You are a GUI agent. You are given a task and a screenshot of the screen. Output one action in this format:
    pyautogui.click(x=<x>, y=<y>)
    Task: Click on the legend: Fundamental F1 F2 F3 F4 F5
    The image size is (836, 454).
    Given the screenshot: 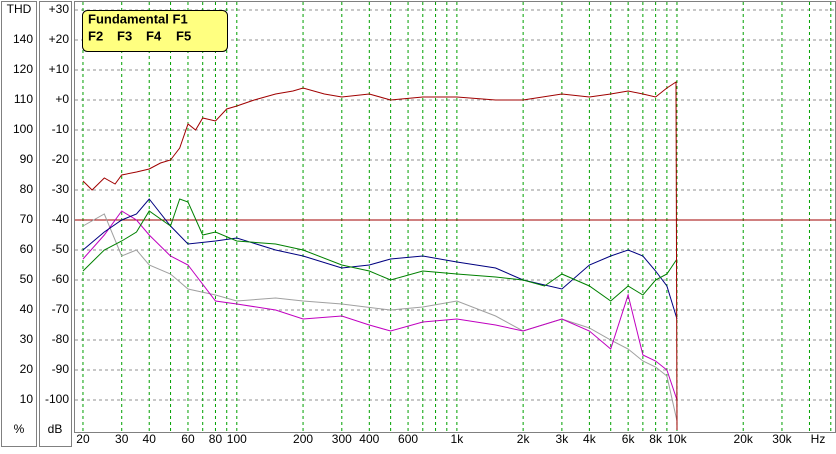 What is the action you would take?
    pyautogui.click(x=155, y=31)
    